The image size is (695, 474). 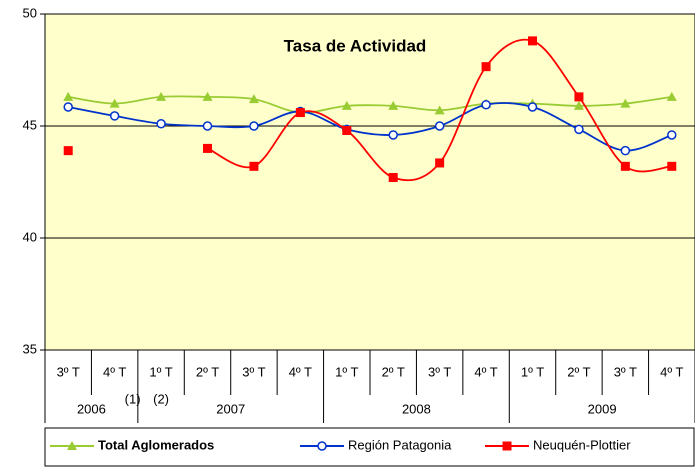 I want to click on series-line, so click(x=370, y=104).